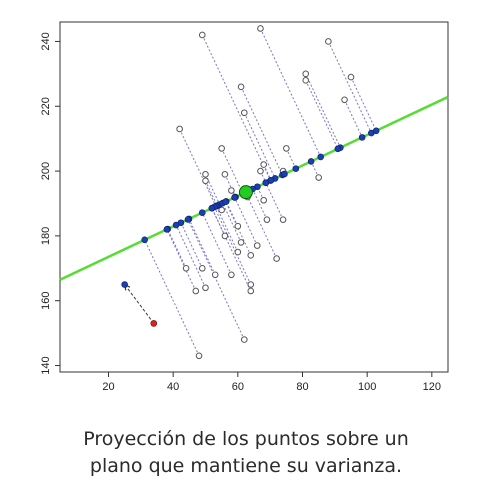 Image resolution: width=492 pixels, height=493 pixels. What do you see at coordinates (46, 365) in the screenshot?
I see `y-tick-label: 140` at bounding box center [46, 365].